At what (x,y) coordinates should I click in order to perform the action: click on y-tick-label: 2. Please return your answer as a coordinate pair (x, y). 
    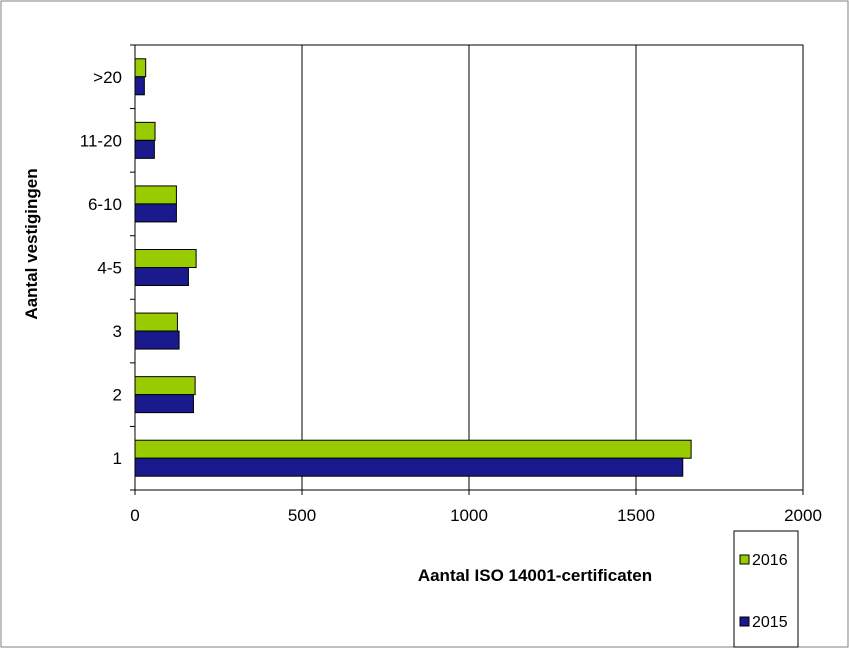
    Looking at the image, I should click on (117, 395).